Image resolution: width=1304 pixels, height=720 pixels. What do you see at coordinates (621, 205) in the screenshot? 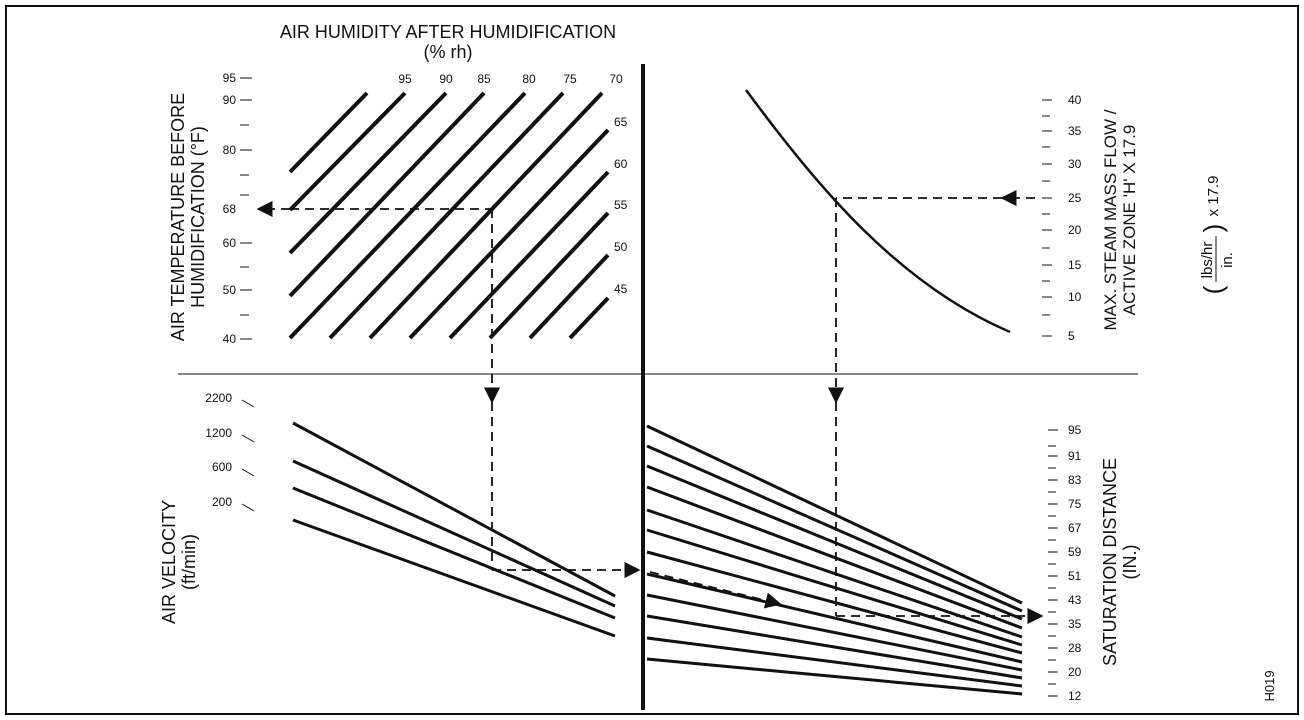
I see `rh-label-55: 55` at bounding box center [621, 205].